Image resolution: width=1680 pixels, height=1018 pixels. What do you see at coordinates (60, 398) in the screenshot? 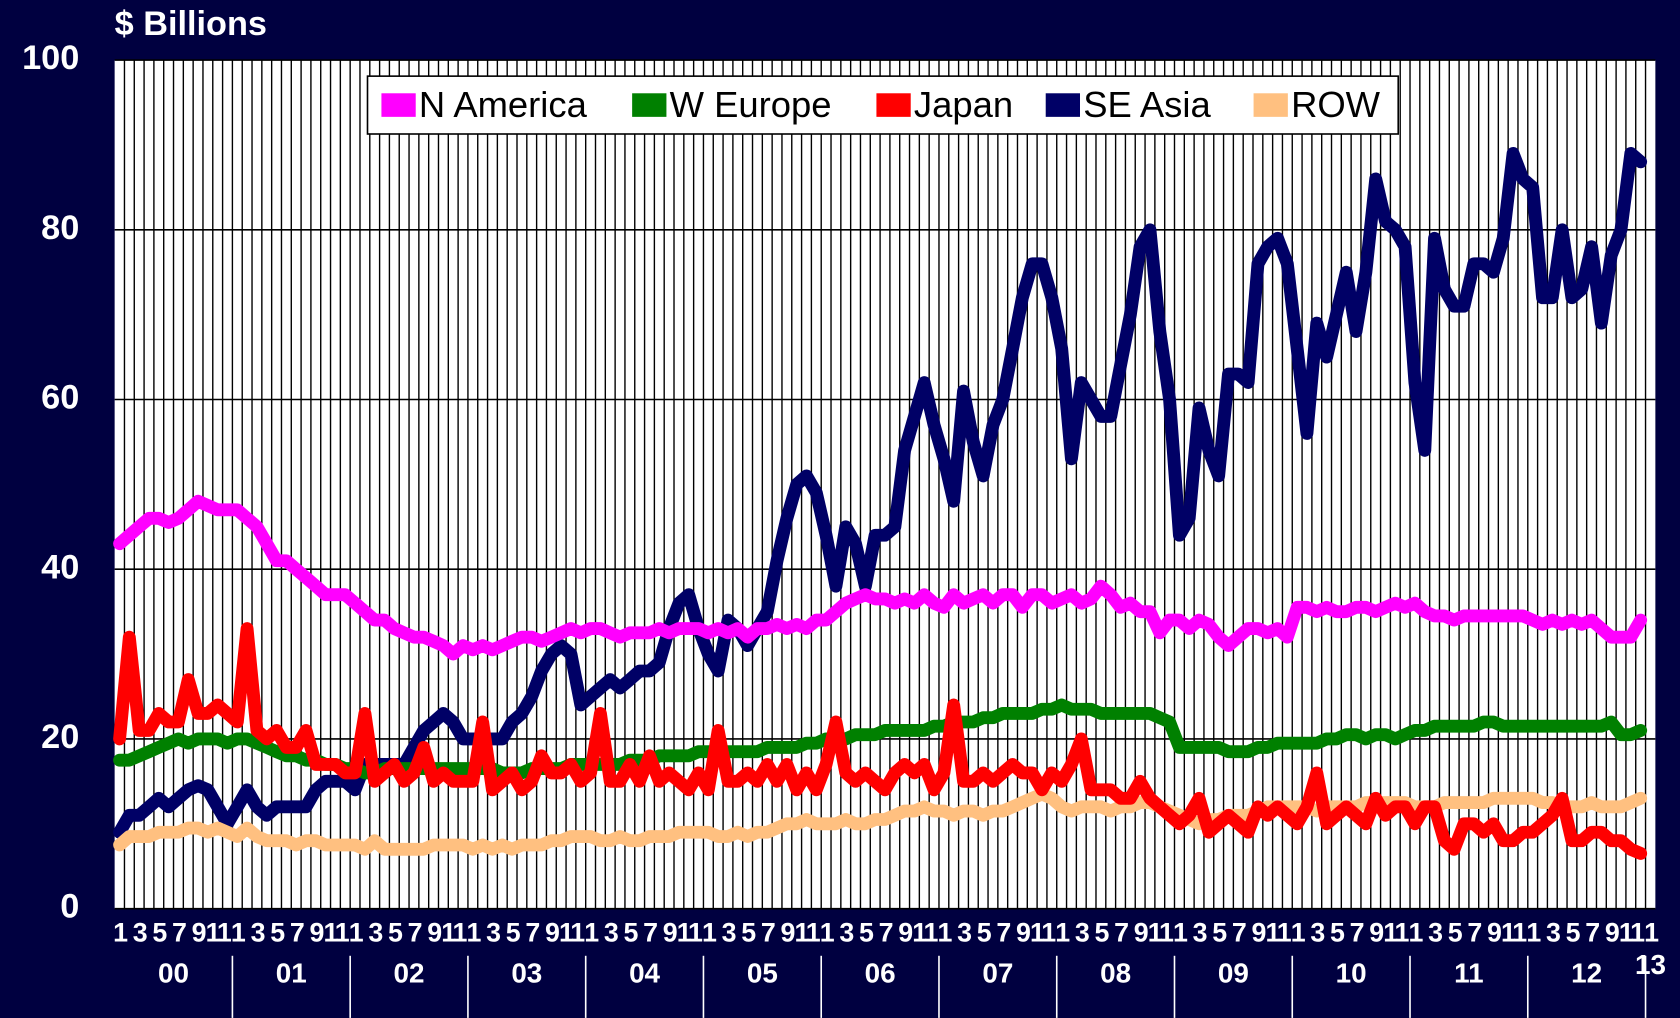
I see `y-tick-label: 60` at bounding box center [60, 398].